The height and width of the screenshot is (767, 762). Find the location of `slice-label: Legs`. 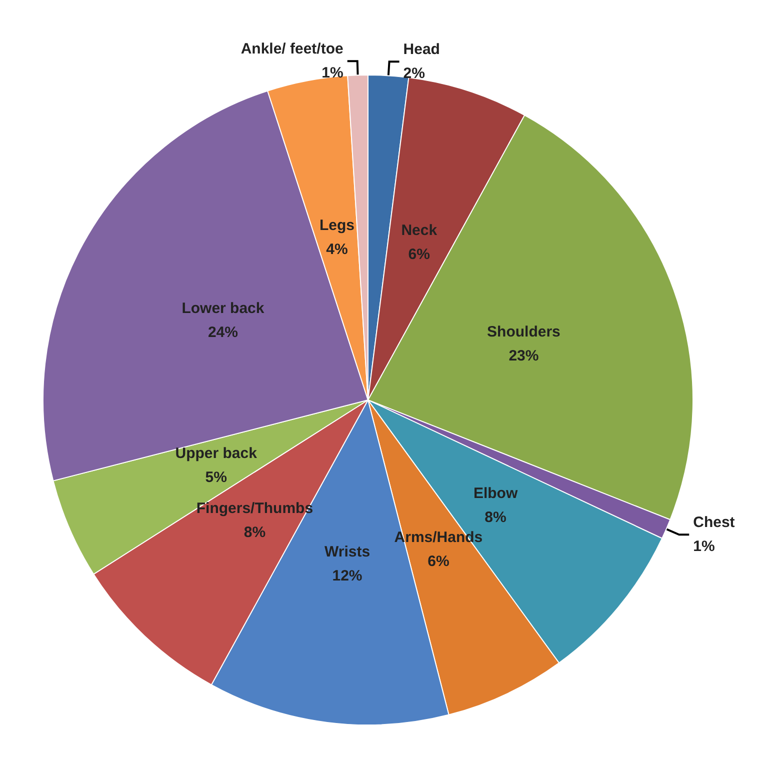

slice-label: Legs is located at coordinates (336, 225).